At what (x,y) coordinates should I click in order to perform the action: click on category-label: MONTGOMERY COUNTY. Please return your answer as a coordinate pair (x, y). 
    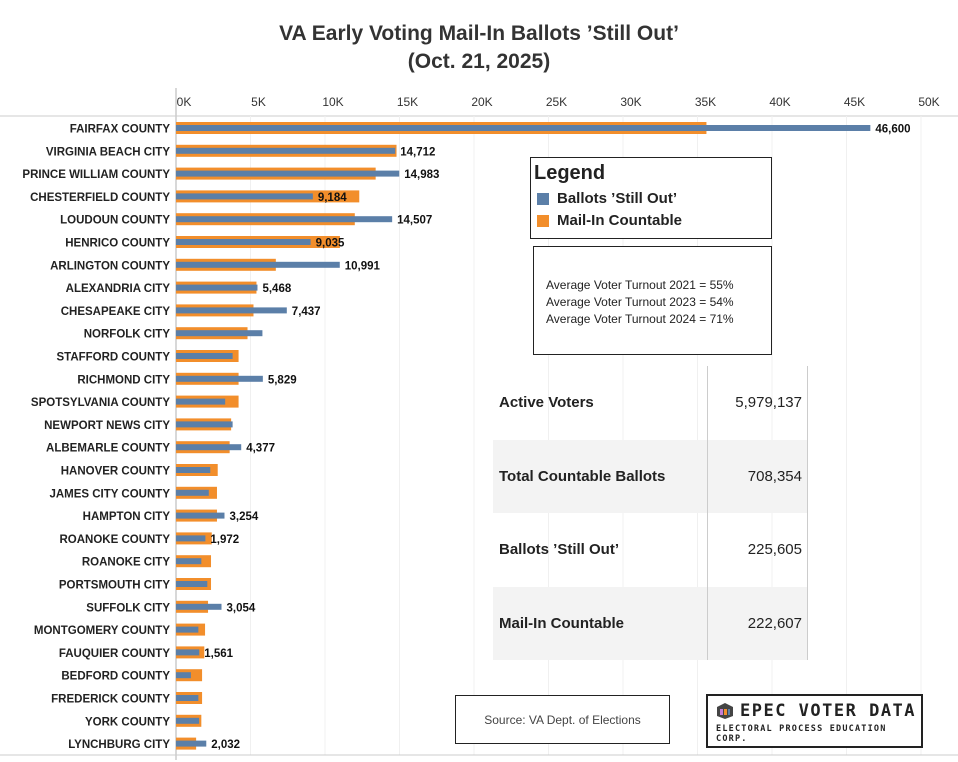
    Looking at the image, I should click on (102, 631).